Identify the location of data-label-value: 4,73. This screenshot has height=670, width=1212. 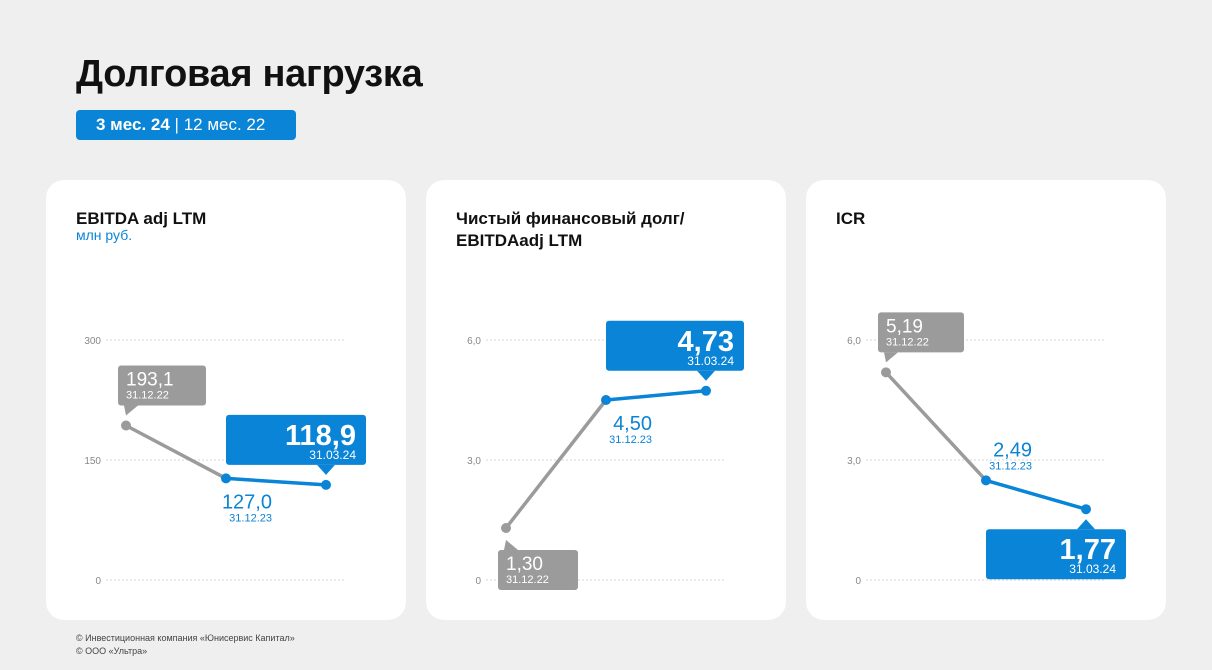
(706, 342).